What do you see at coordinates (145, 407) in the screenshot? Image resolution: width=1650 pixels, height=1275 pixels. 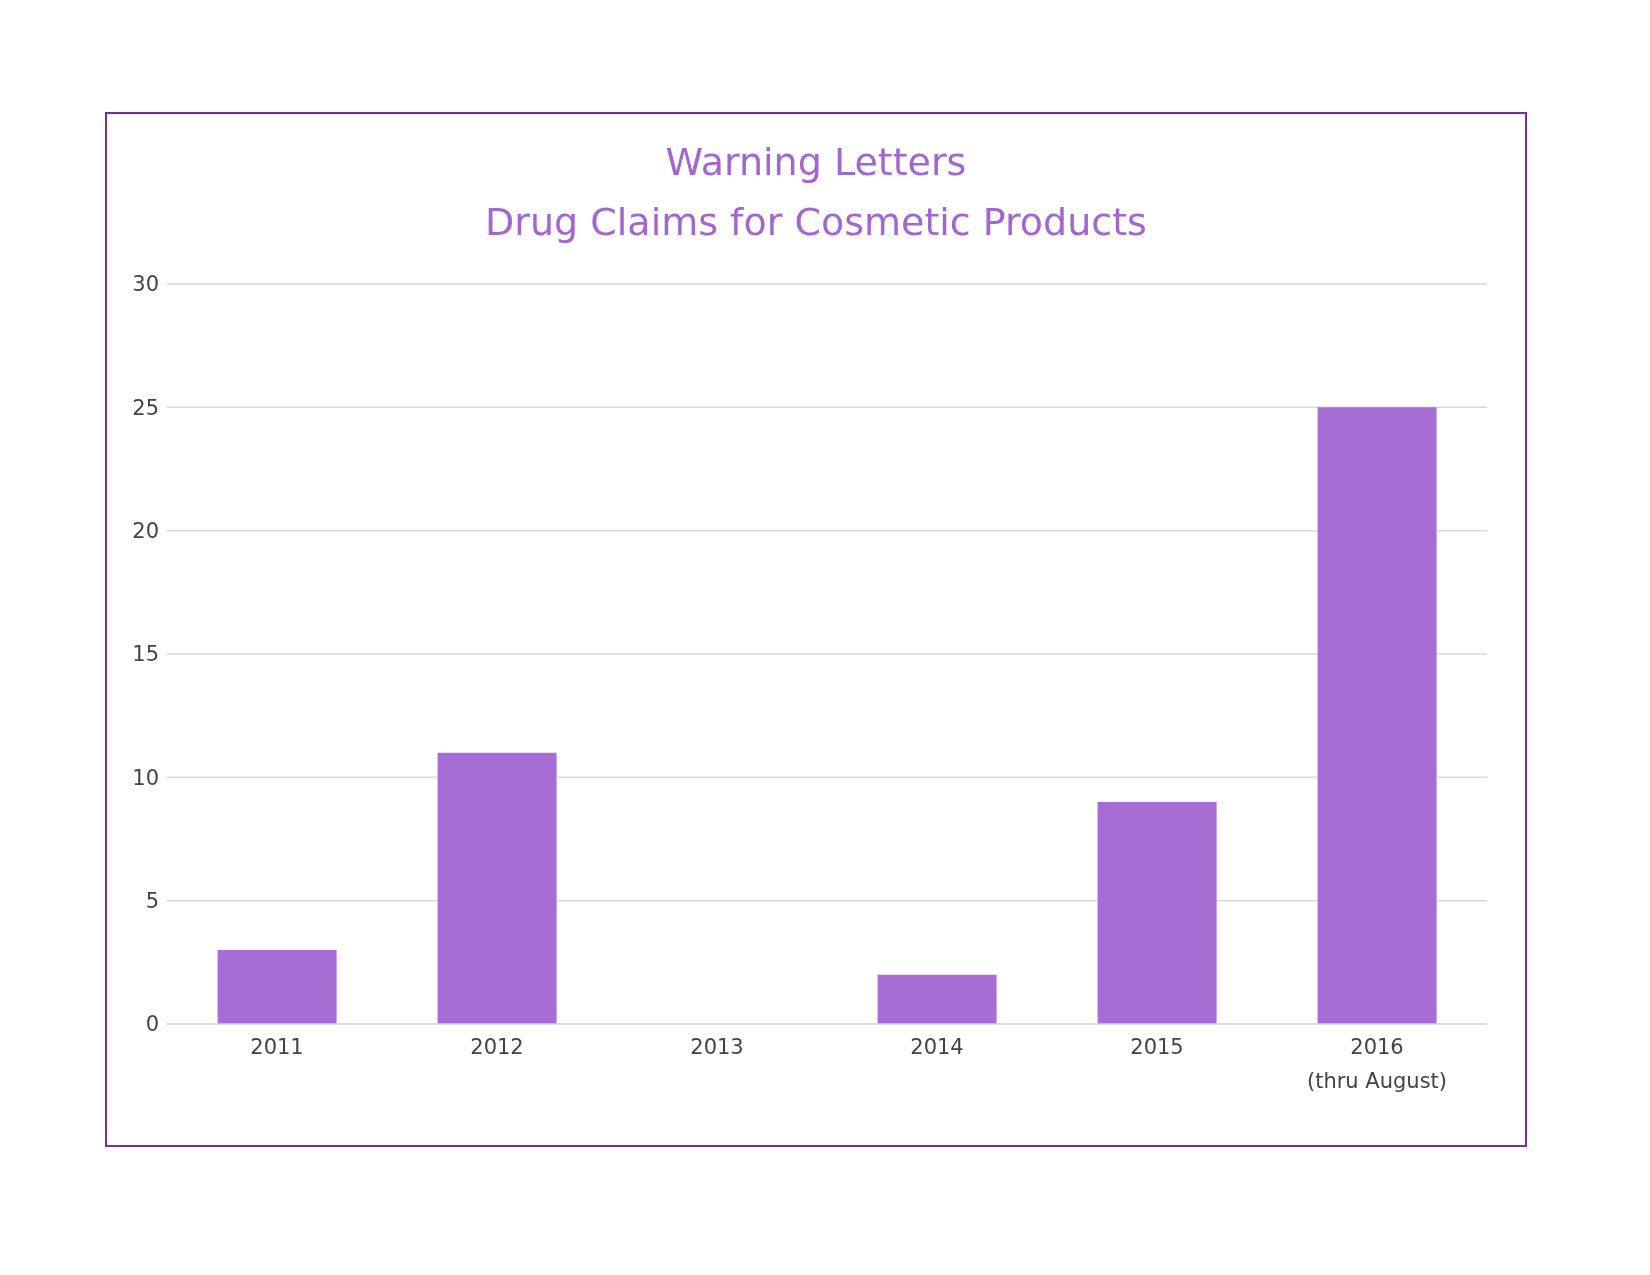 I see `y-tick-label: 25` at bounding box center [145, 407].